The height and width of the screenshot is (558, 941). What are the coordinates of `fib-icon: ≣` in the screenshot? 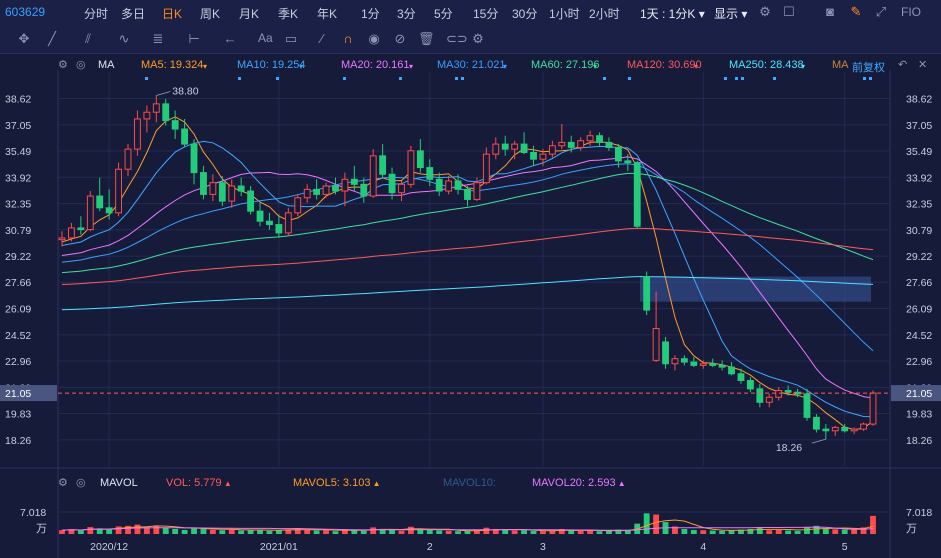 It's located at (158, 38).